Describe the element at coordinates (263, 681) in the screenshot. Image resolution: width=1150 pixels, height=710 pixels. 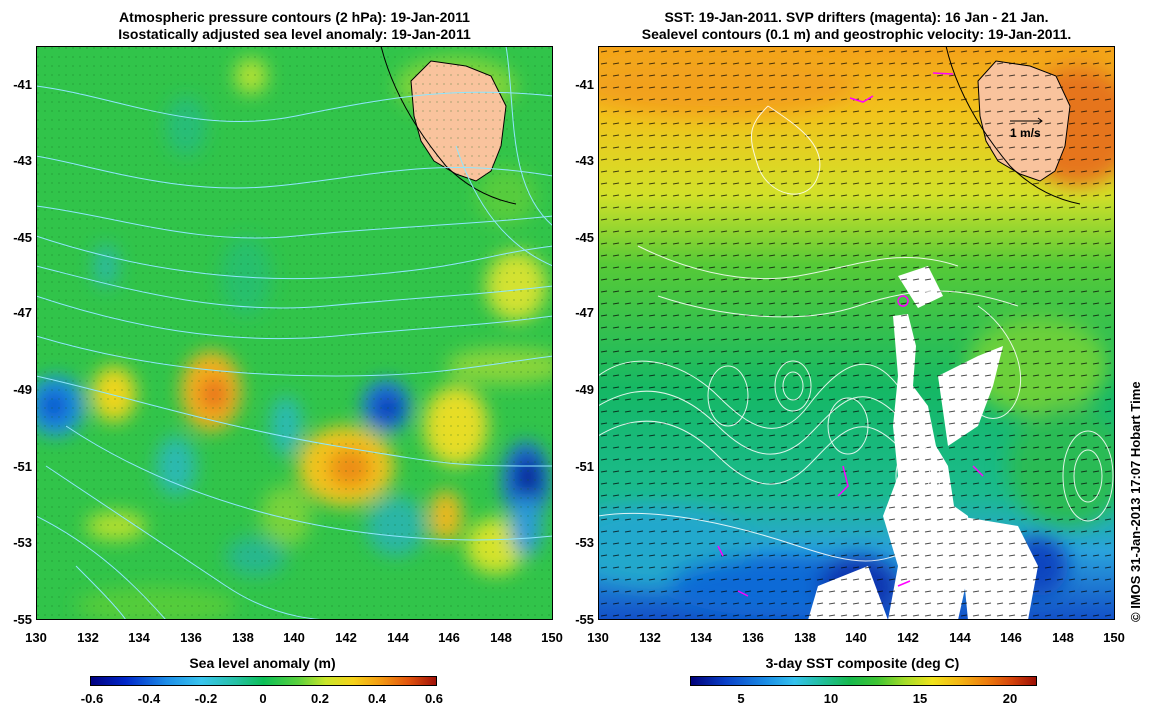
I see `sea-level-colorbar` at that location.